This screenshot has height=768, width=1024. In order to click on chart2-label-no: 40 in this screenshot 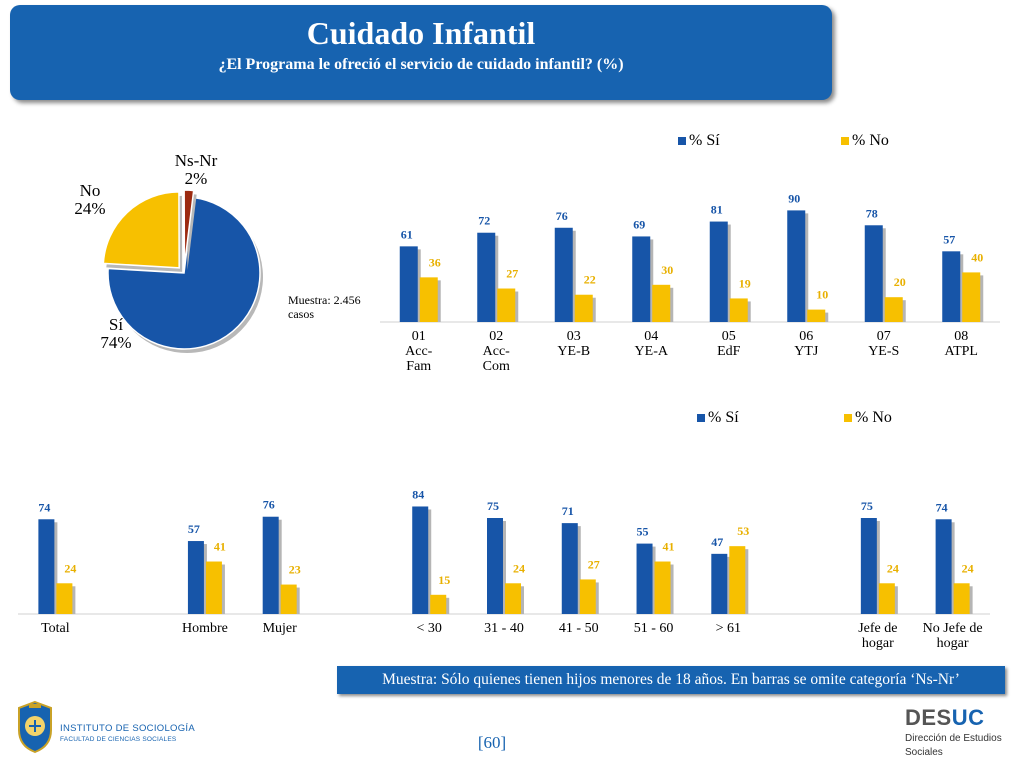, I will do `click(977, 257)`.